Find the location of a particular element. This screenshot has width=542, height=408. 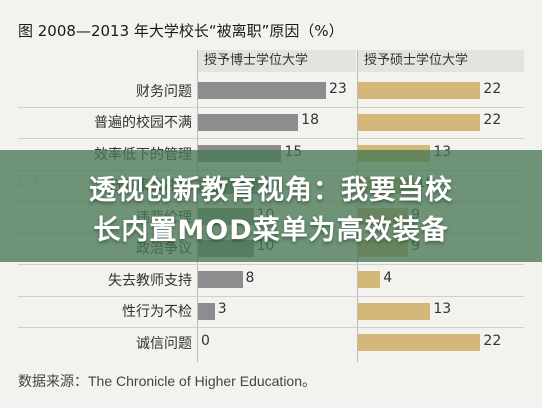

value-label: 0 is located at coordinates (205, 340).